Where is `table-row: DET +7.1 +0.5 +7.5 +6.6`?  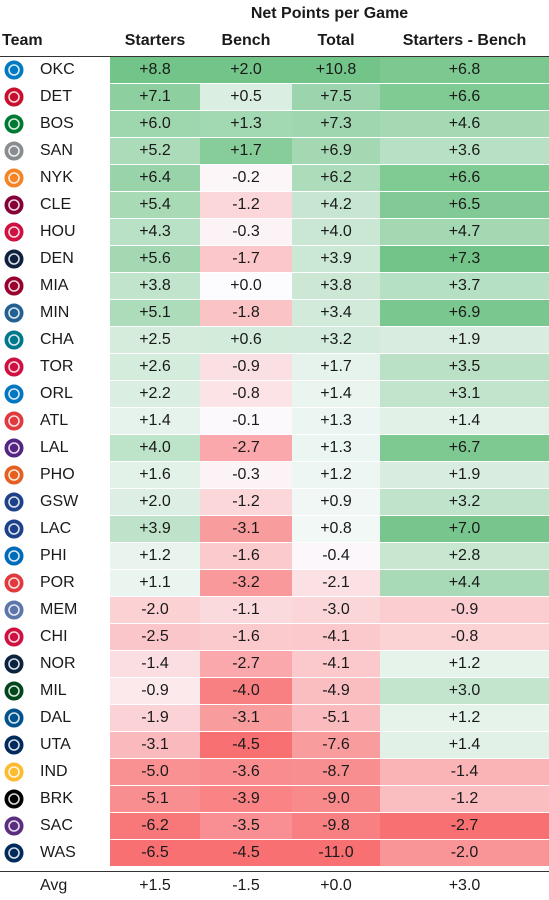
table-row: DET +7.1 +0.5 +7.5 +6.6 is located at coordinates (274, 97).